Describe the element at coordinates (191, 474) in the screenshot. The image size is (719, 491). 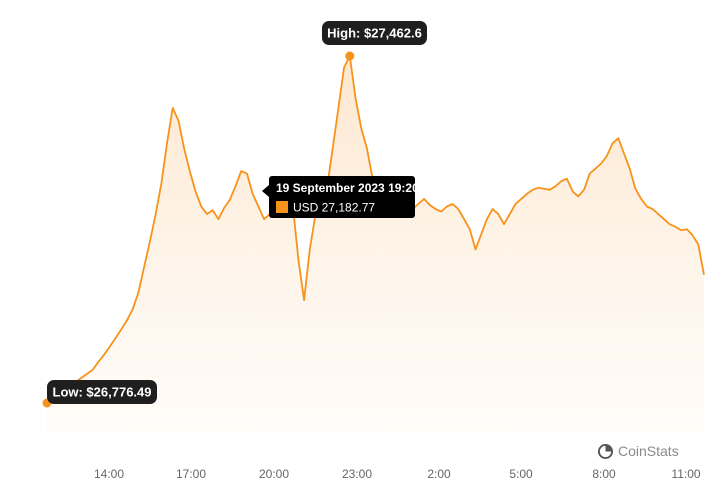
I see `x-tick-label: 17:00` at that location.